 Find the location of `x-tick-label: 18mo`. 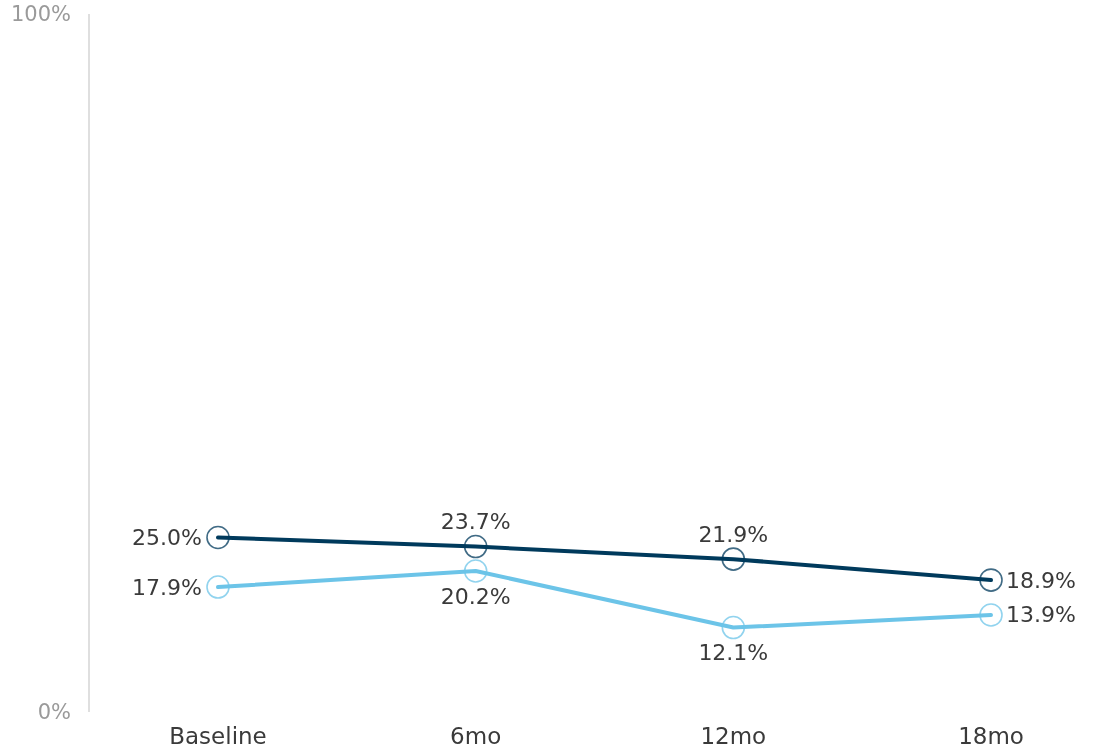

x-tick-label: 18mo is located at coordinates (991, 736).